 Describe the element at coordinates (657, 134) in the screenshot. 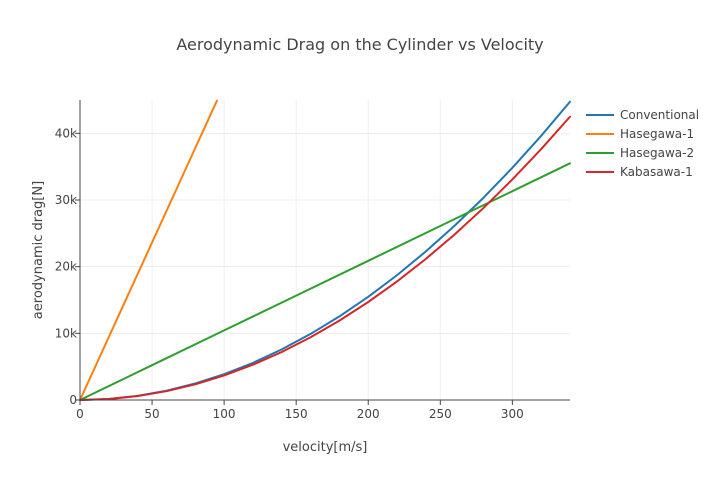

I see `legend-label-hasegawa-1: Hasegawa-1` at that location.